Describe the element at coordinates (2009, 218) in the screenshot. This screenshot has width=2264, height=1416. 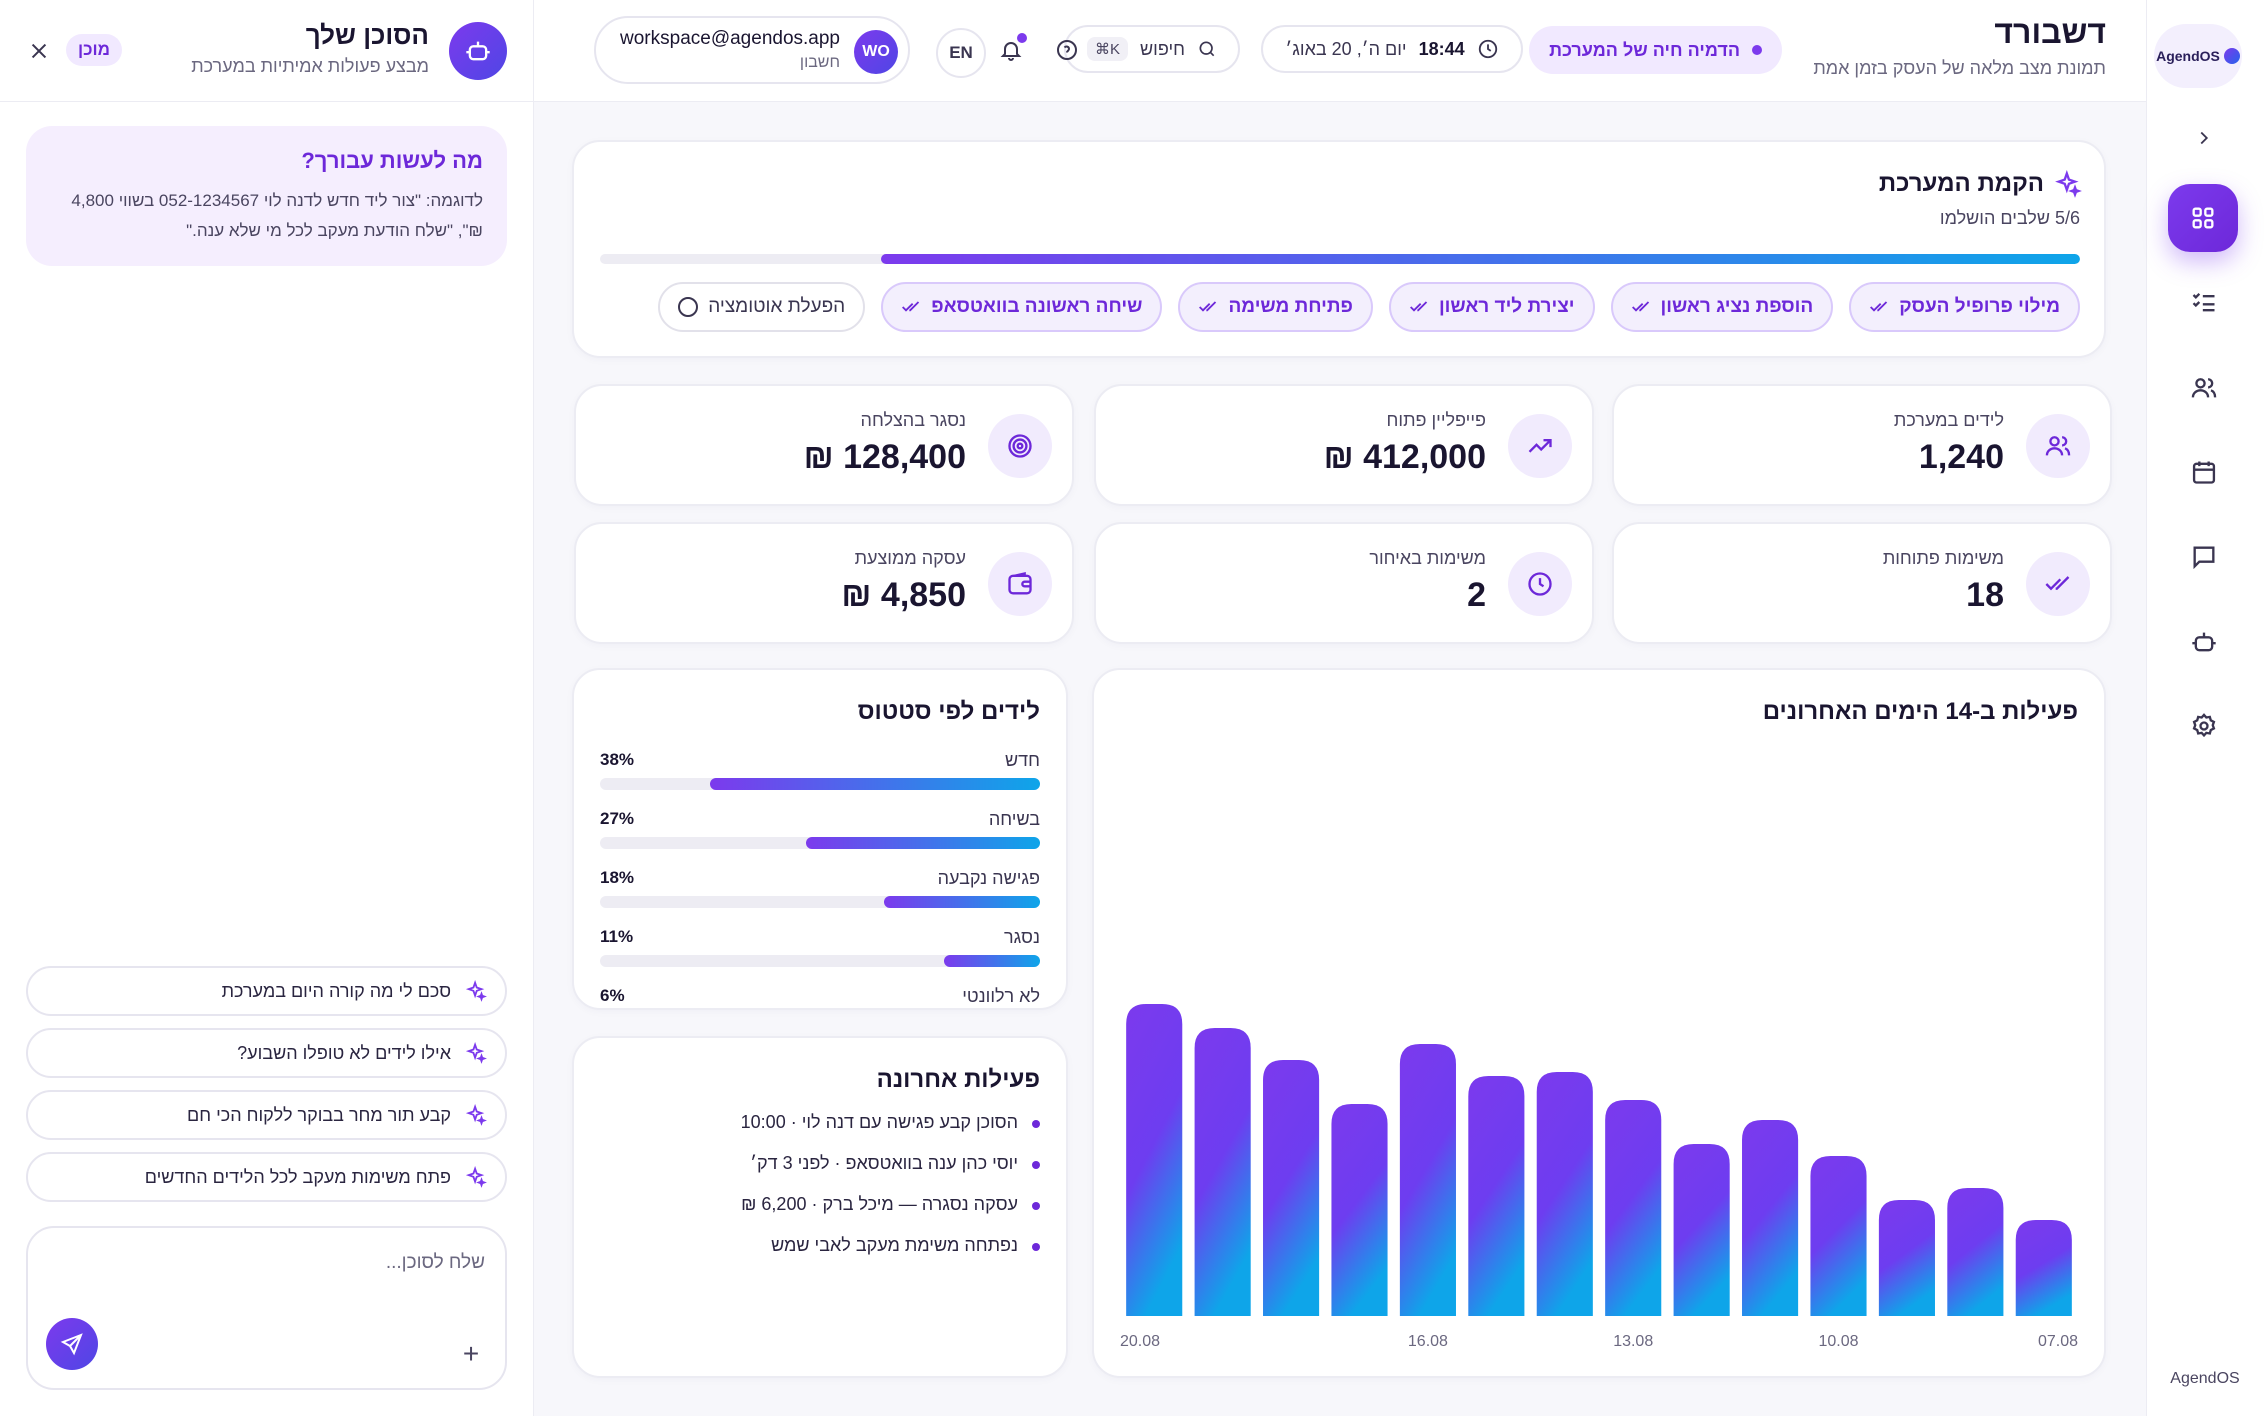
I see `setup-progress-text: 5/6 שלבים הושלמו` at that location.